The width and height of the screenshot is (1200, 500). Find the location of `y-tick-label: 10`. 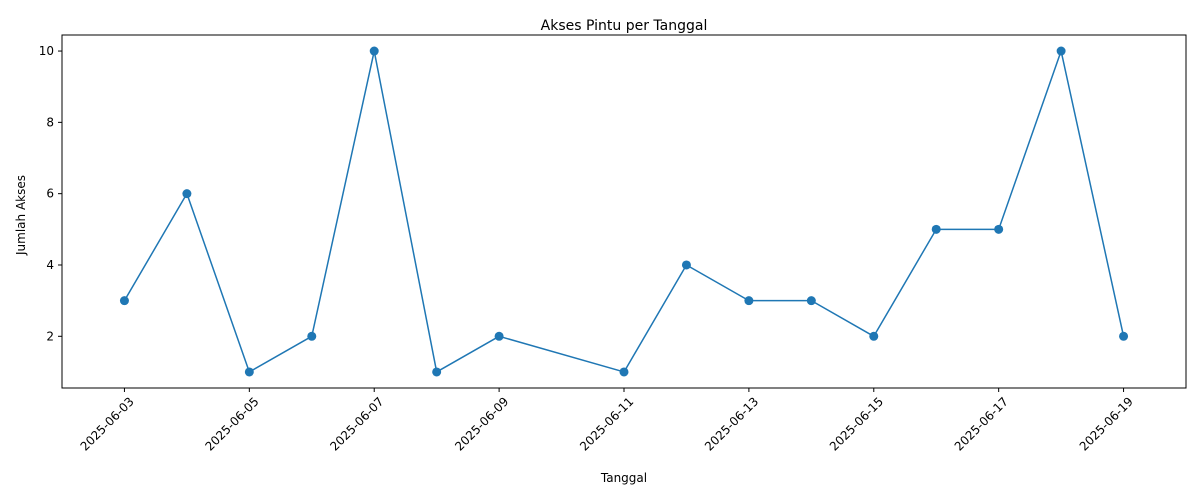

y-tick-label: 10 is located at coordinates (46, 51).